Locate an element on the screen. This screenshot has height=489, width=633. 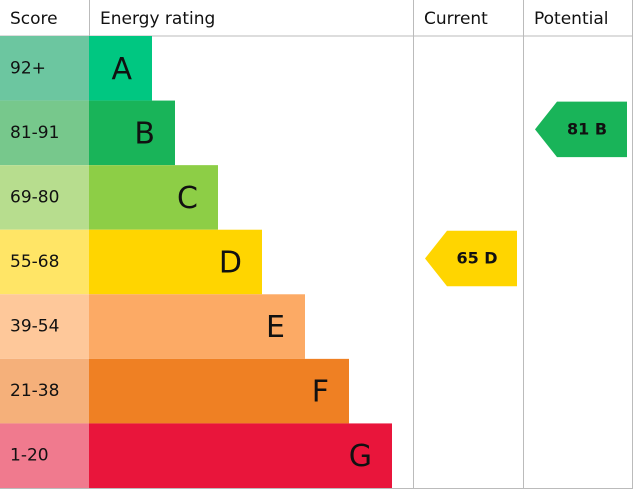
arrow-label: 81 B is located at coordinates (587, 128).